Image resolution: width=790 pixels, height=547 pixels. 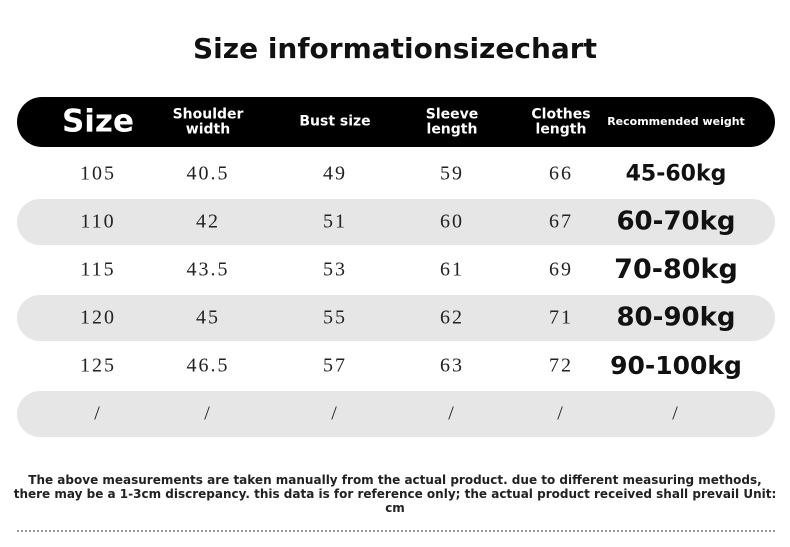 I want to click on table-cell: 72, so click(x=561, y=365).